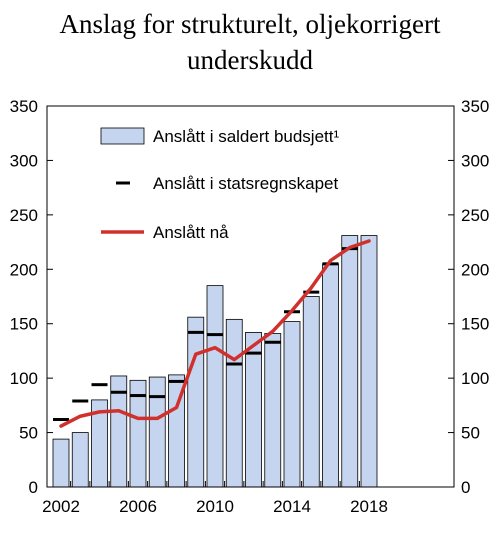  What do you see at coordinates (80, 460) in the screenshot?
I see `bar-2003` at bounding box center [80, 460].